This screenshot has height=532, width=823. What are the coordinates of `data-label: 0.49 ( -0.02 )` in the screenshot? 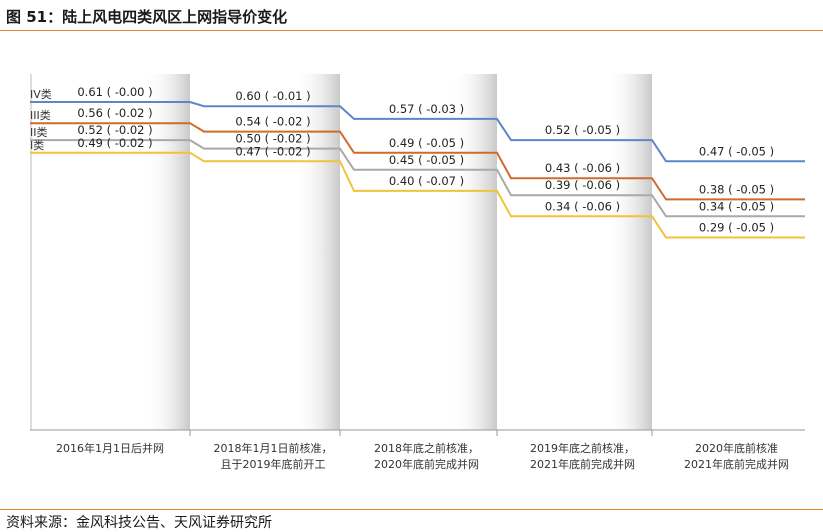 It's located at (114, 143).